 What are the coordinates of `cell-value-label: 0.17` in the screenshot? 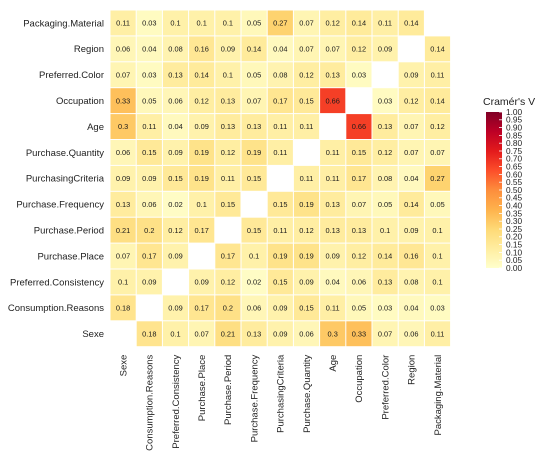 It's located at (202, 230).